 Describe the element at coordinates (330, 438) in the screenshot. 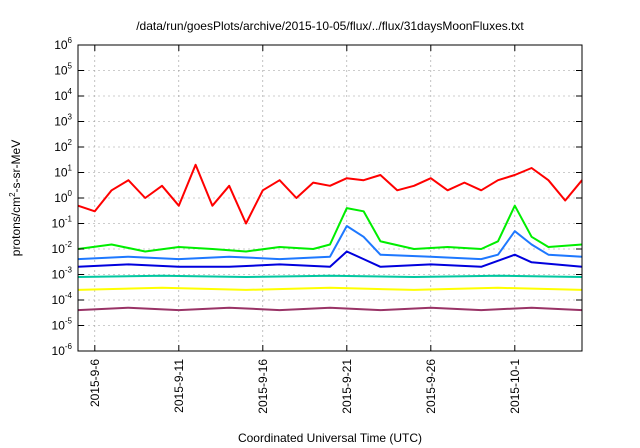

I see `x-axis-label: Coordinated Universal Time (UTC)` at that location.